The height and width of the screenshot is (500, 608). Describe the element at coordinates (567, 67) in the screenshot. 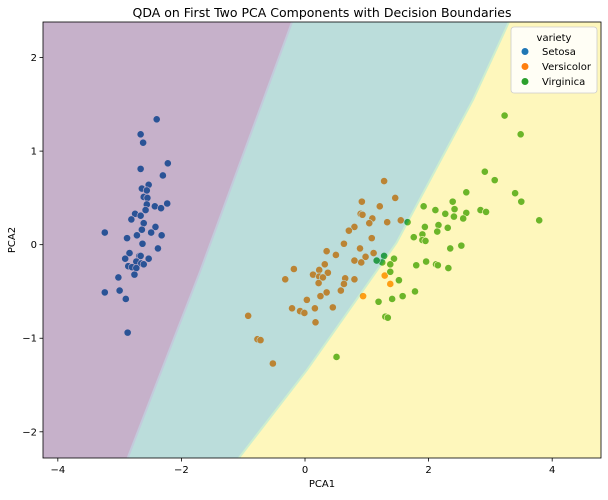

I see `legend-label-versicolor: Versicolor` at that location.